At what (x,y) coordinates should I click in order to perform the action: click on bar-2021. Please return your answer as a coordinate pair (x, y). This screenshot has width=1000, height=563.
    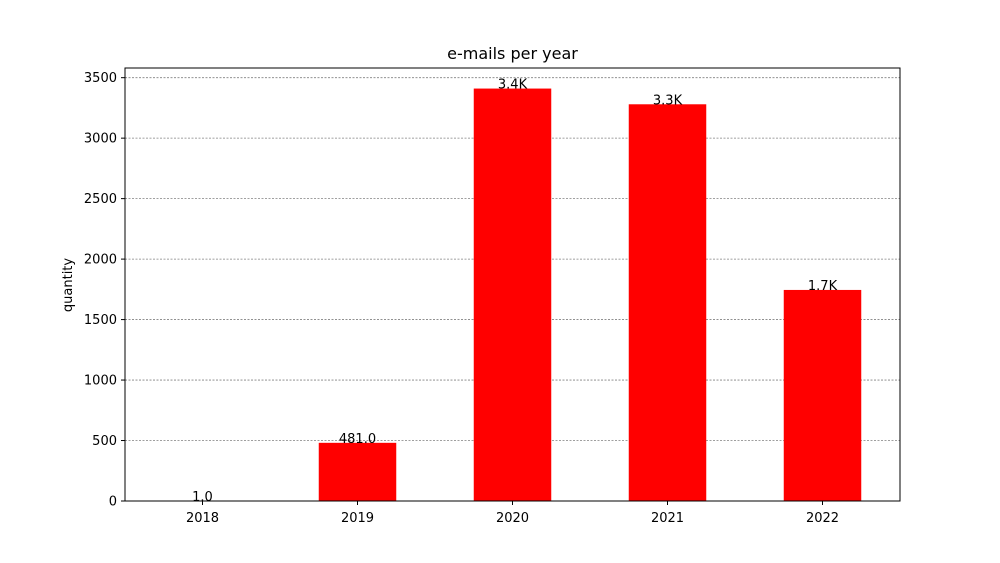
    Looking at the image, I should click on (667, 303).